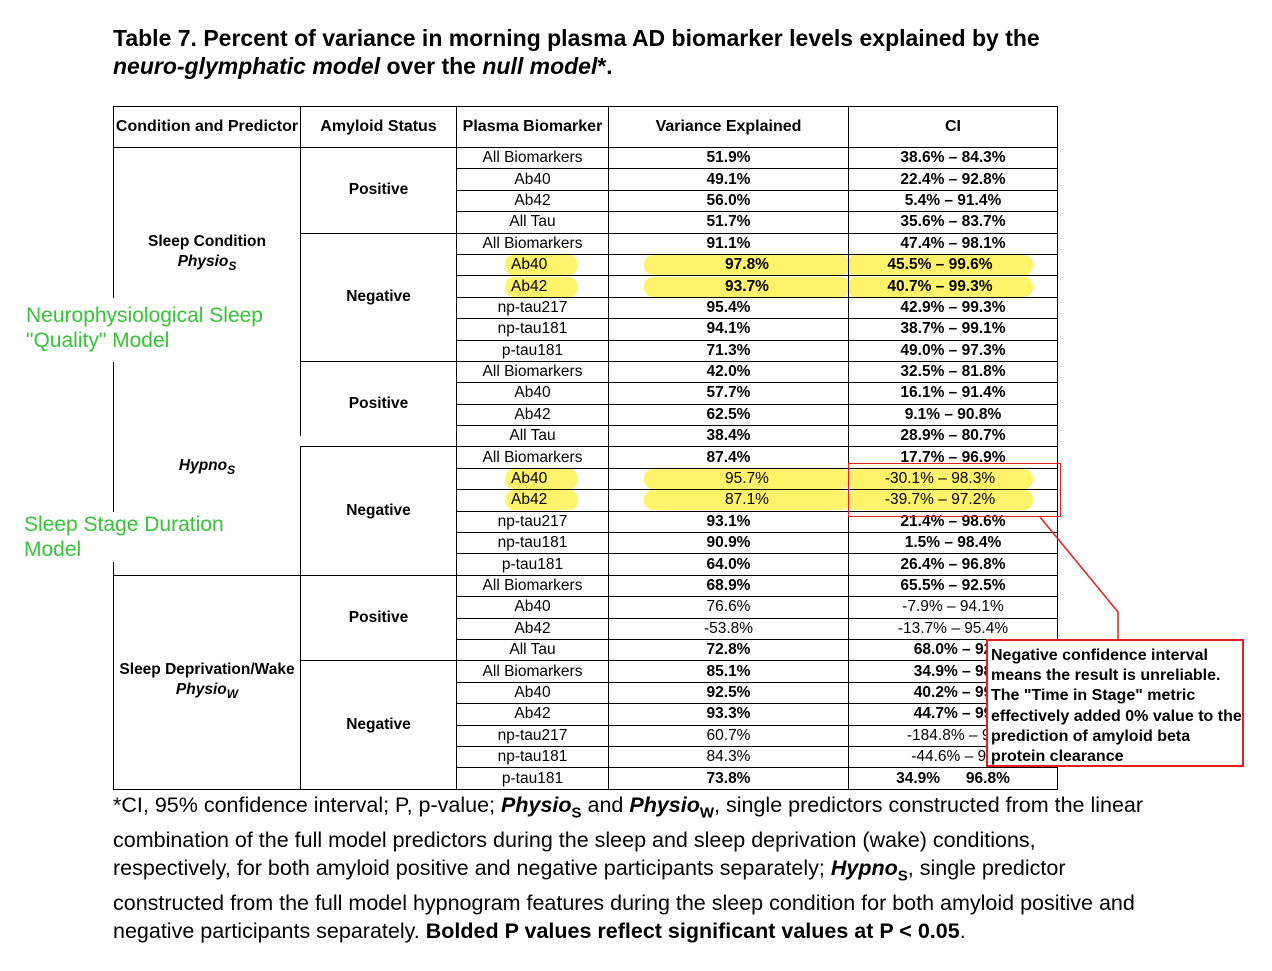 The height and width of the screenshot is (971, 1272). Describe the element at coordinates (941, 500) in the screenshot. I see `ci-value: -39.7% – 97.2%` at that location.